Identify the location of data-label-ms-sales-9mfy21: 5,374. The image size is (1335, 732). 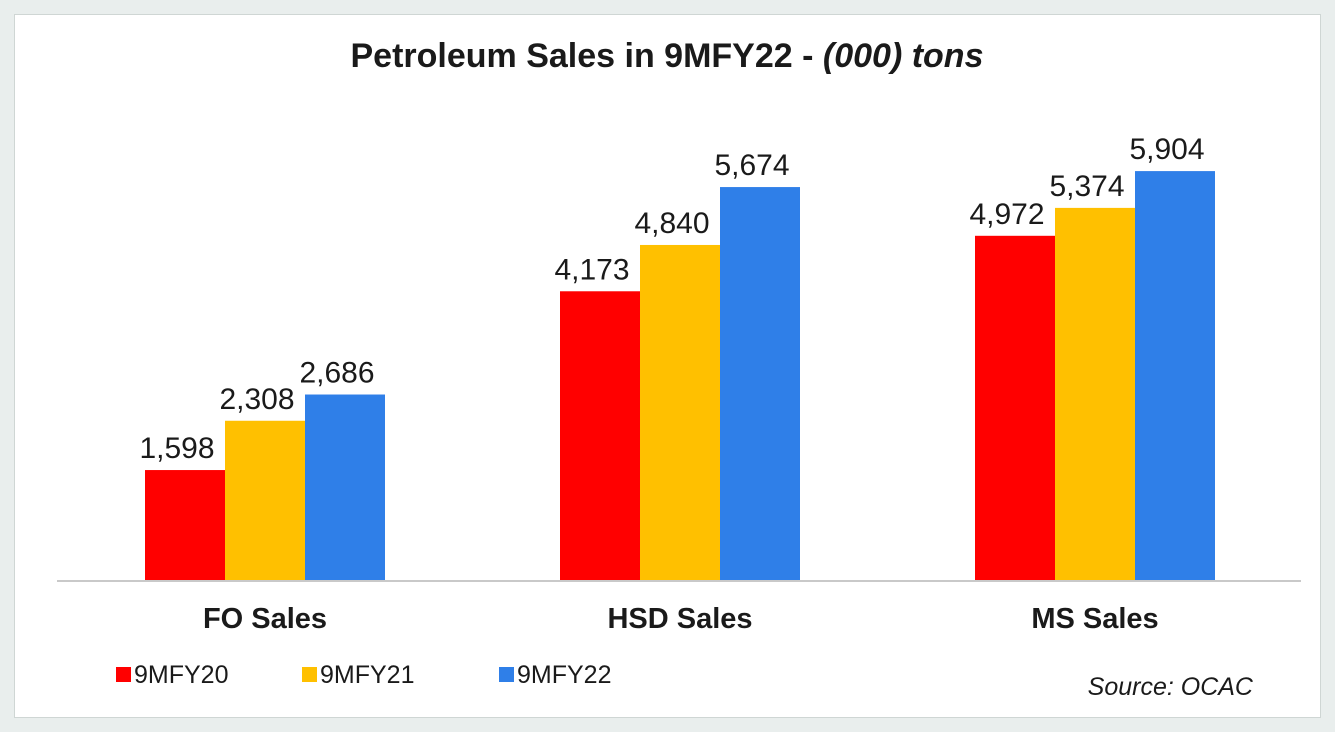
(1086, 186).